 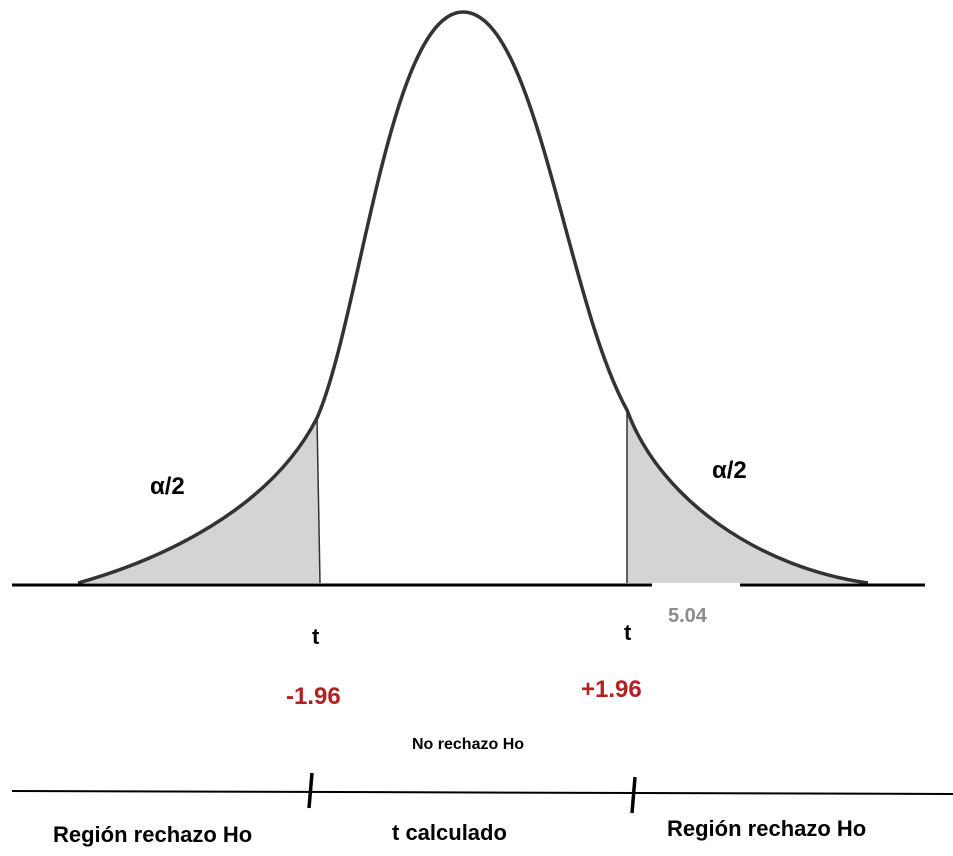 What do you see at coordinates (152, 834) in the screenshot?
I see `region-reject-left-label: Región rechazo Ho` at bounding box center [152, 834].